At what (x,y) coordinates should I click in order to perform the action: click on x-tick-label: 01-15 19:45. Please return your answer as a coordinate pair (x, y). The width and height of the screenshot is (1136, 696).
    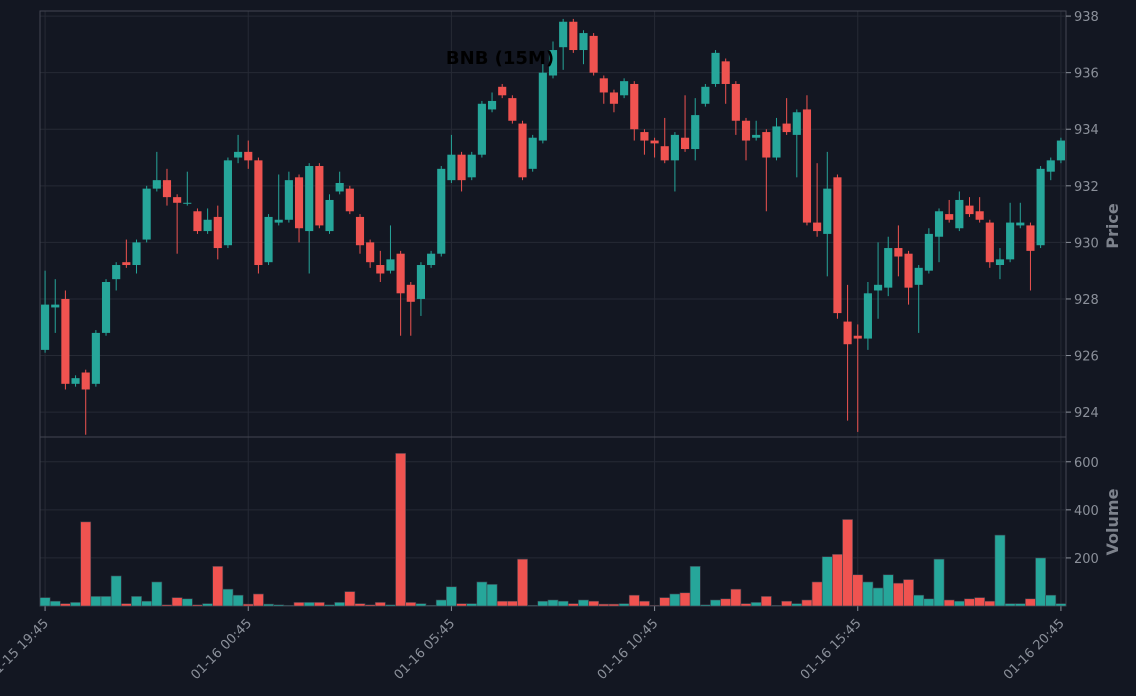
    Looking at the image, I should click on (26, 649).